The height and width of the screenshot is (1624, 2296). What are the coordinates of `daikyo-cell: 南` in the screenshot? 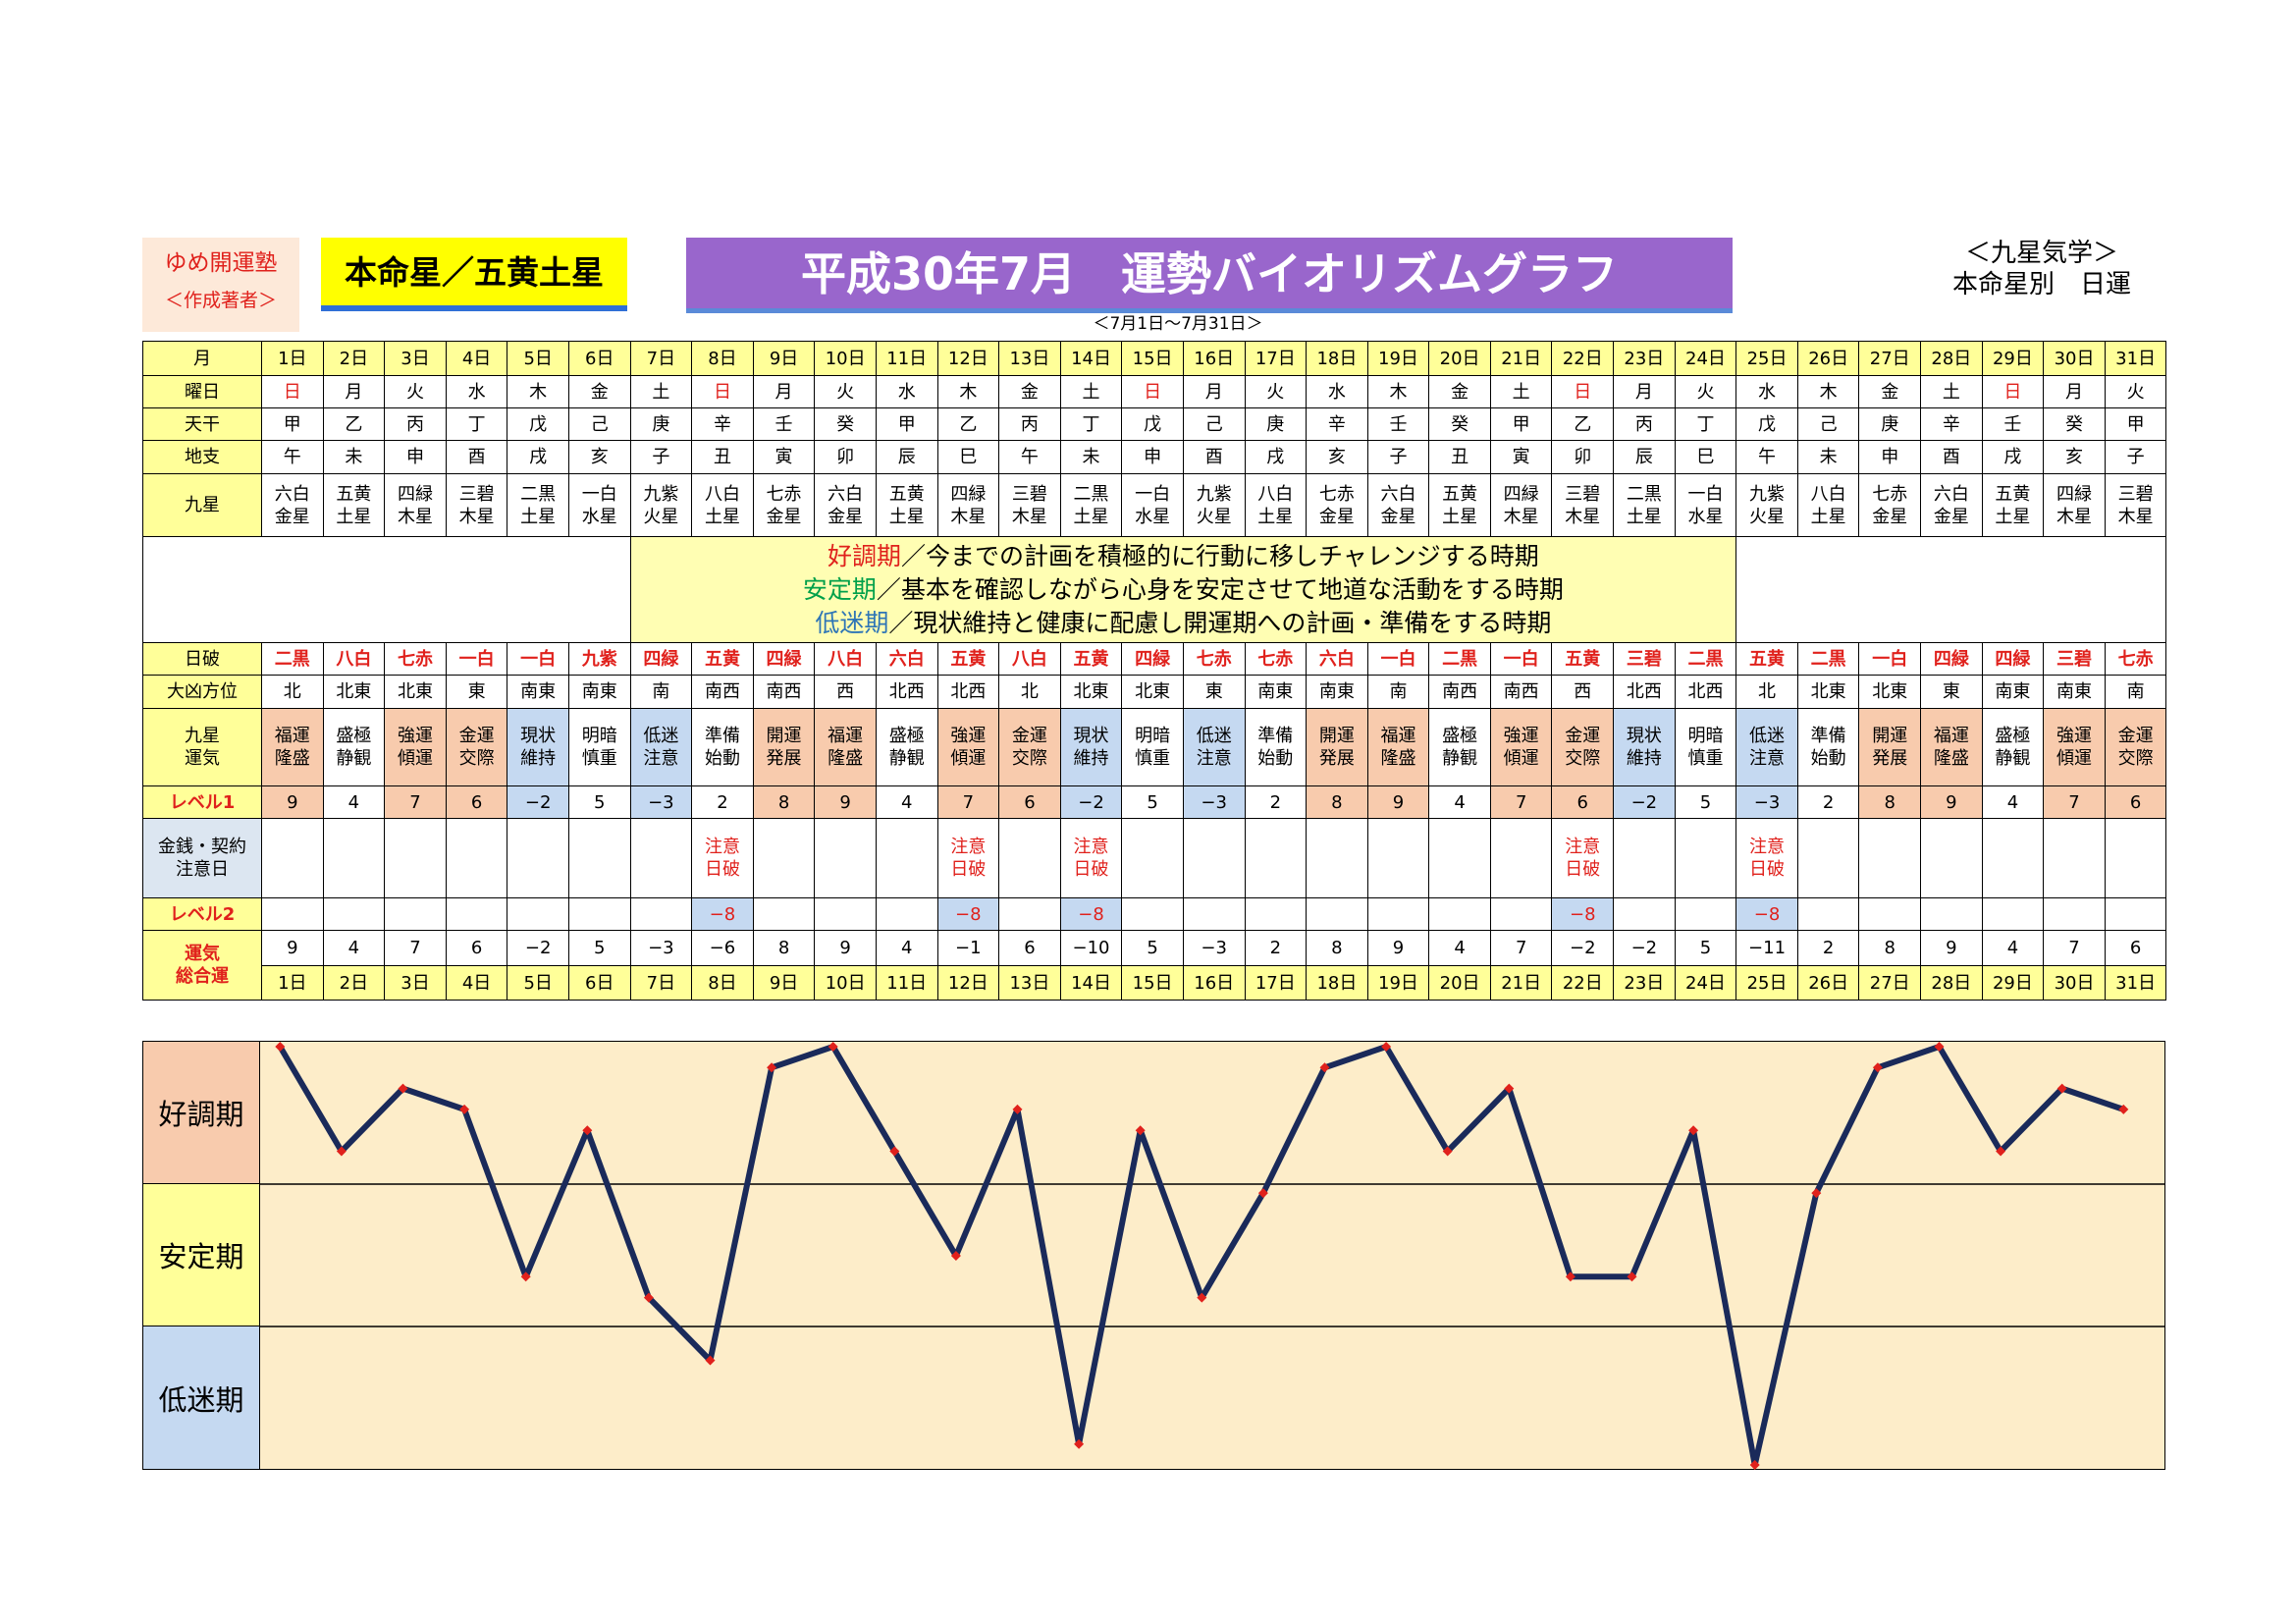 It's located at (661, 692).